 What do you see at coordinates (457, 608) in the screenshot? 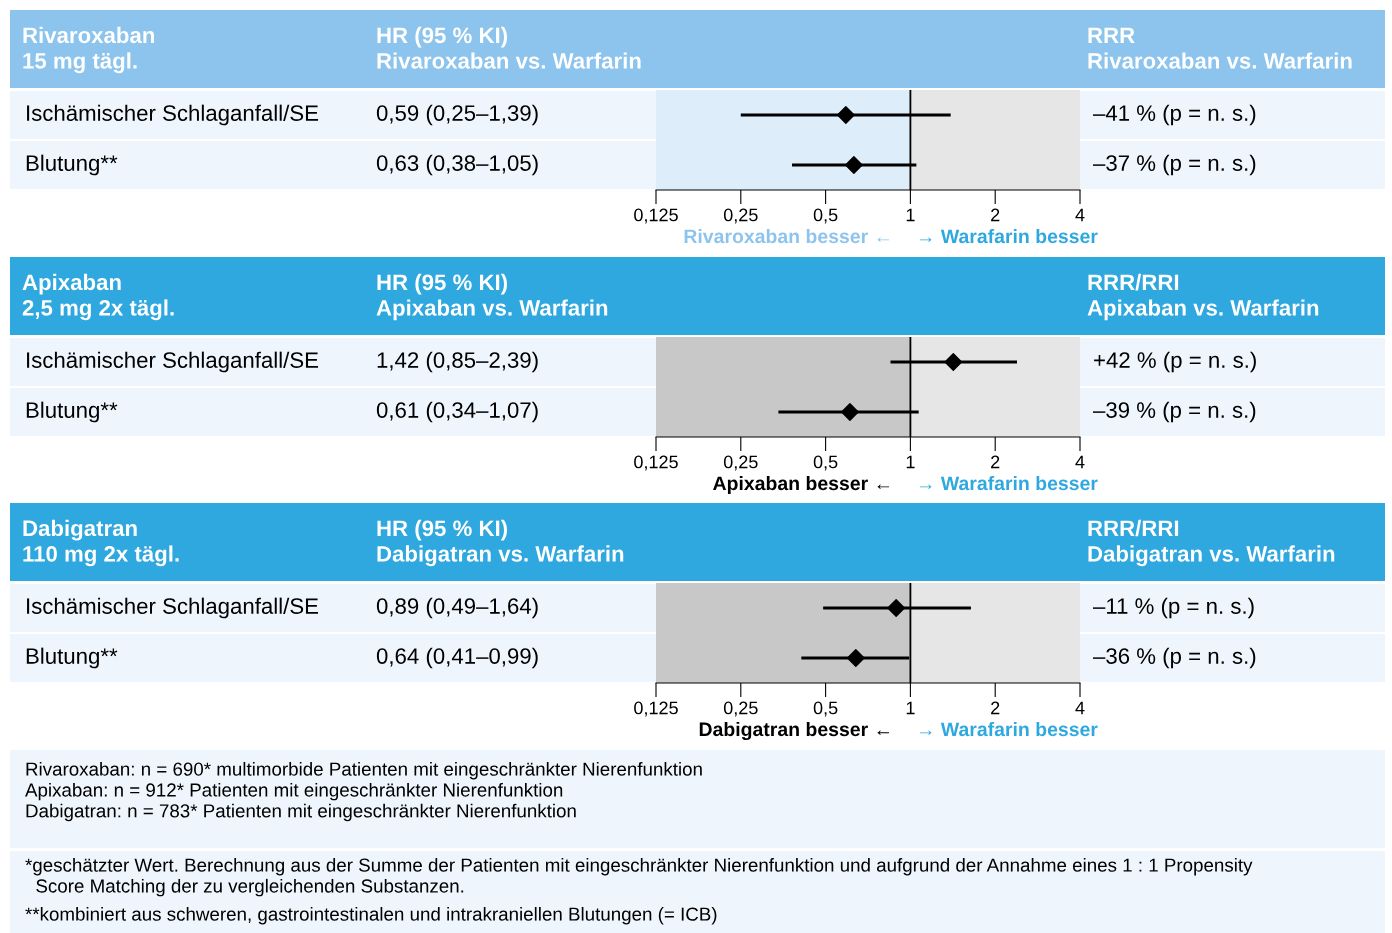
I see `data-label: 0,89 (0,49–1,64)` at bounding box center [457, 608].